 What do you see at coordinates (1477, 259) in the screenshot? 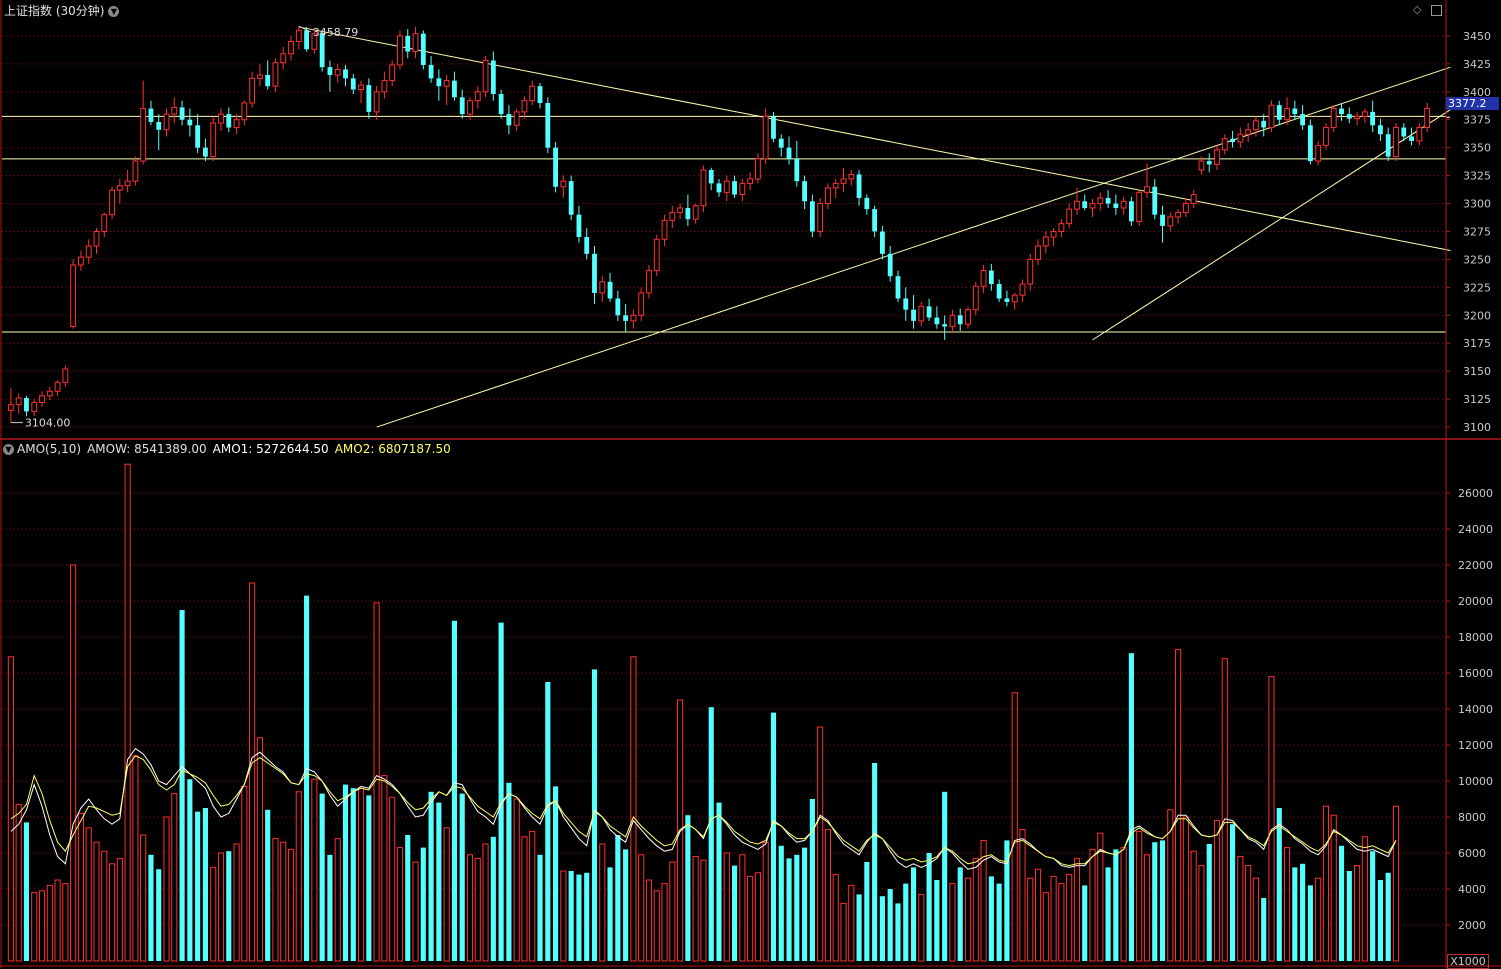
I see `price-tick-label: 3250` at bounding box center [1477, 259].